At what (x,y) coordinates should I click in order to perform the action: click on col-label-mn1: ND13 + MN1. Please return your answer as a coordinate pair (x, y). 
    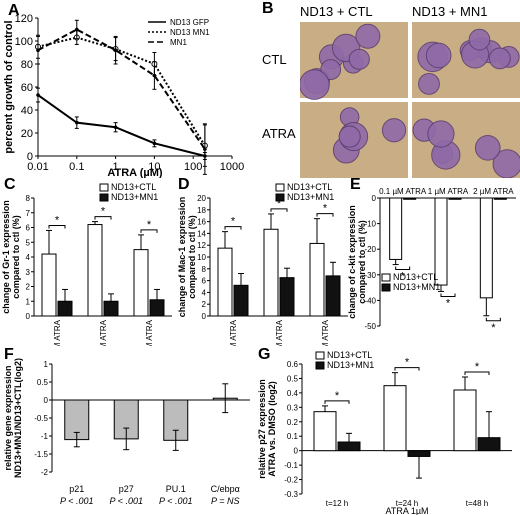
    Looking at the image, I should click on (450, 11).